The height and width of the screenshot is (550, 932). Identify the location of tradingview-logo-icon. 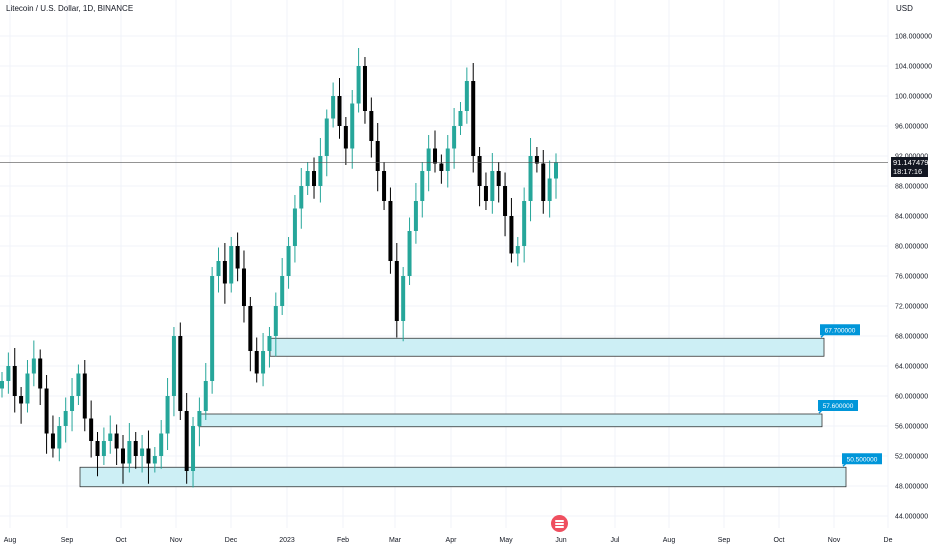
(559, 523).